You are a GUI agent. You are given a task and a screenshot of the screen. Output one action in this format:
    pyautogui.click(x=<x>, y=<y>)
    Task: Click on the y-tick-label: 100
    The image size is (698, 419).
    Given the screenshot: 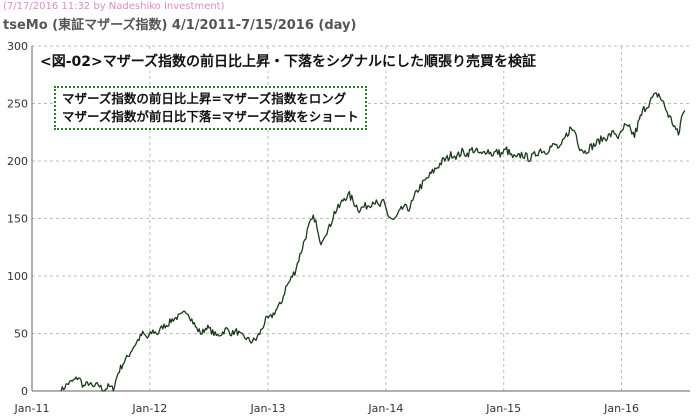 What is the action you would take?
    pyautogui.click(x=17, y=276)
    